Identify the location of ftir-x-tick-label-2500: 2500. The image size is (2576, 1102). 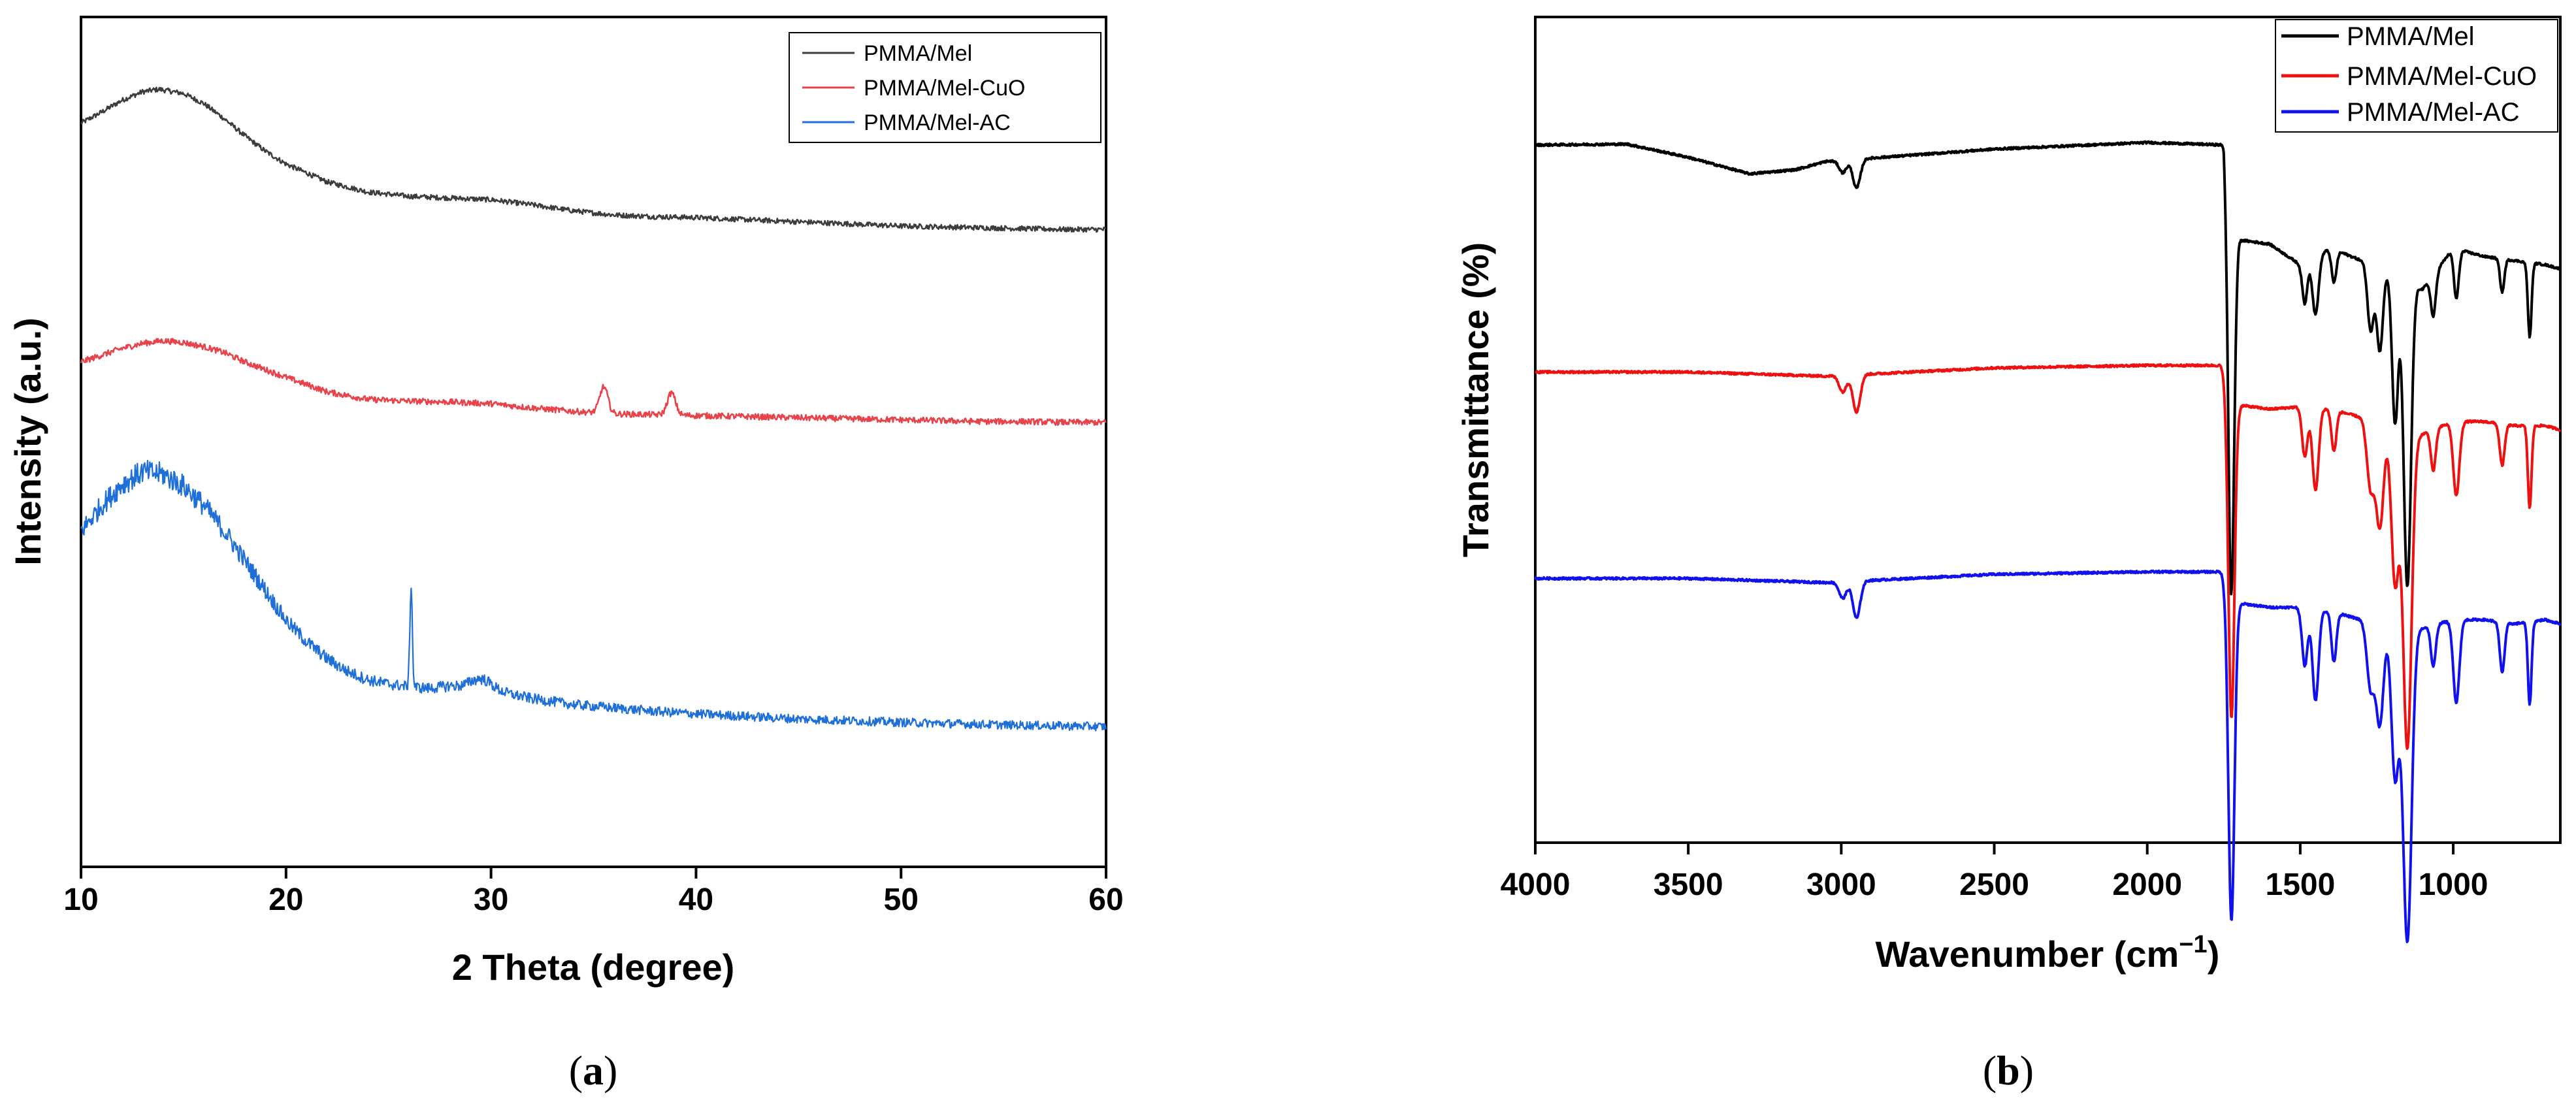
(1994, 885).